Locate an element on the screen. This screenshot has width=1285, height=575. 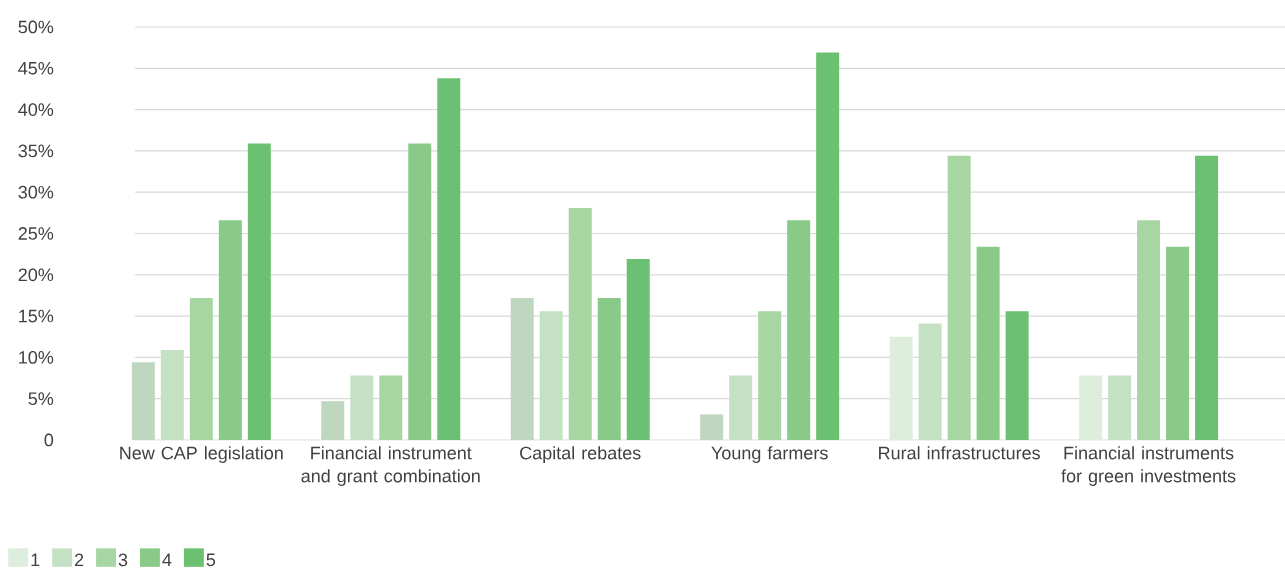
y-tick-label: 20% is located at coordinates (36, 275).